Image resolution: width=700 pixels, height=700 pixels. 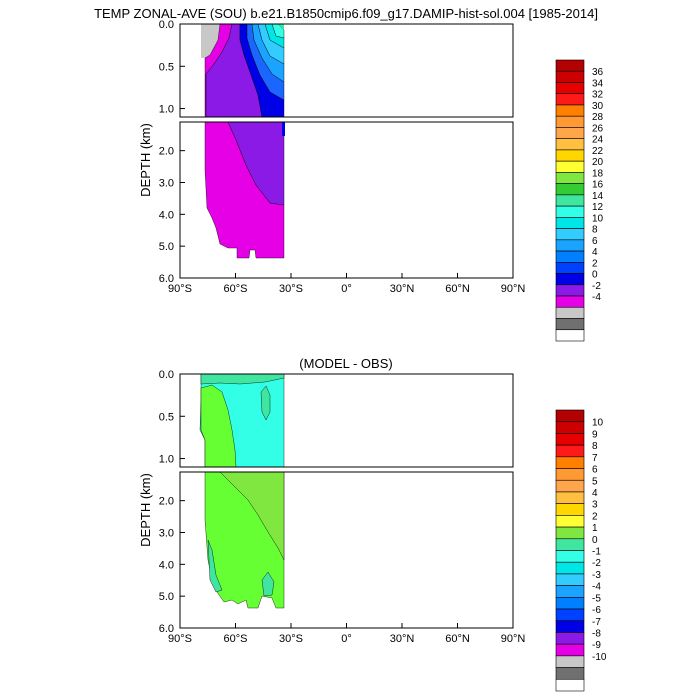 What do you see at coordinates (242, 379) in the screenshot?
I see `p2u-teal-top` at bounding box center [242, 379].